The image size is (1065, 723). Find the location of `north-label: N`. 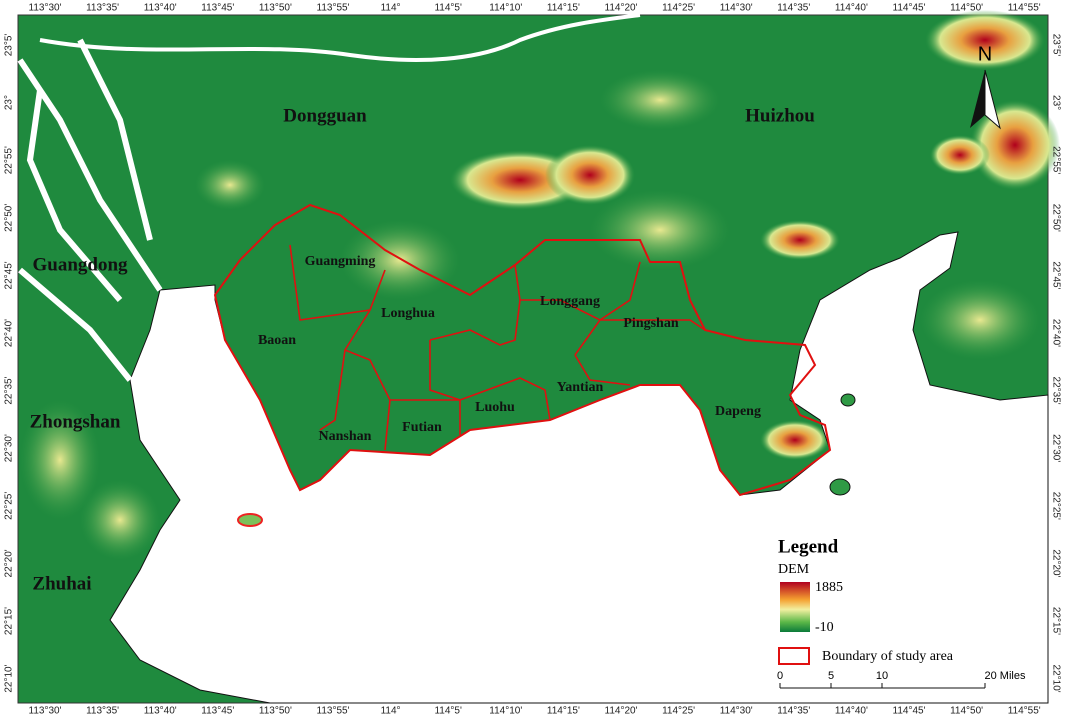

north-label: N is located at coordinates (985, 54).